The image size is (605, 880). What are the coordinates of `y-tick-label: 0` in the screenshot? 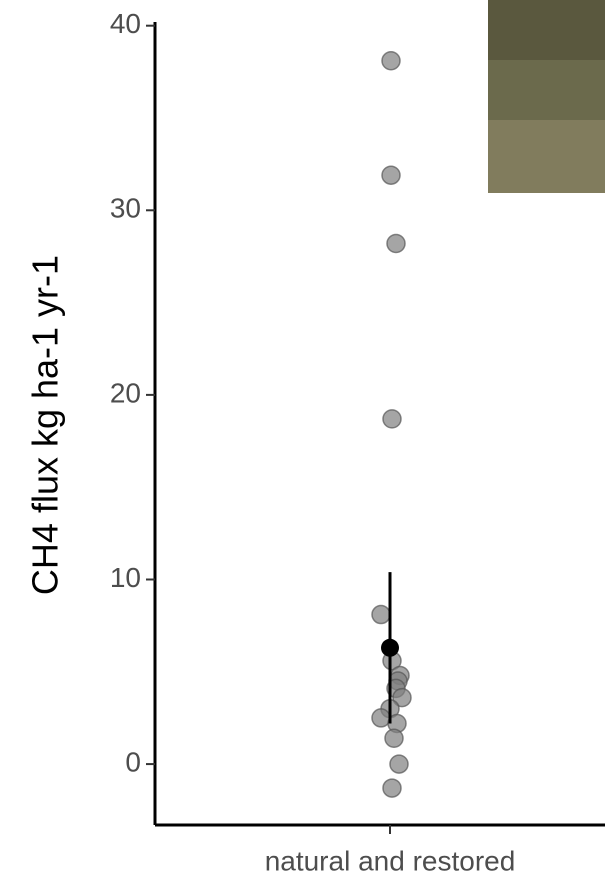 It's located at (133, 761).